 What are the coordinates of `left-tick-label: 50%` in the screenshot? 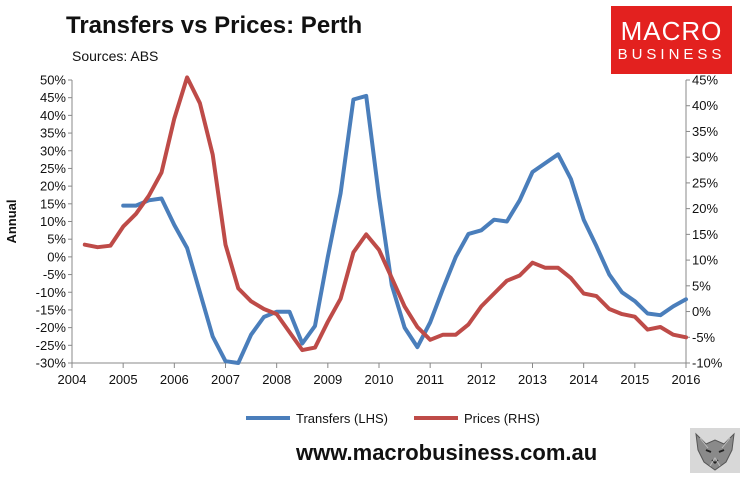 It's located at (53, 80).